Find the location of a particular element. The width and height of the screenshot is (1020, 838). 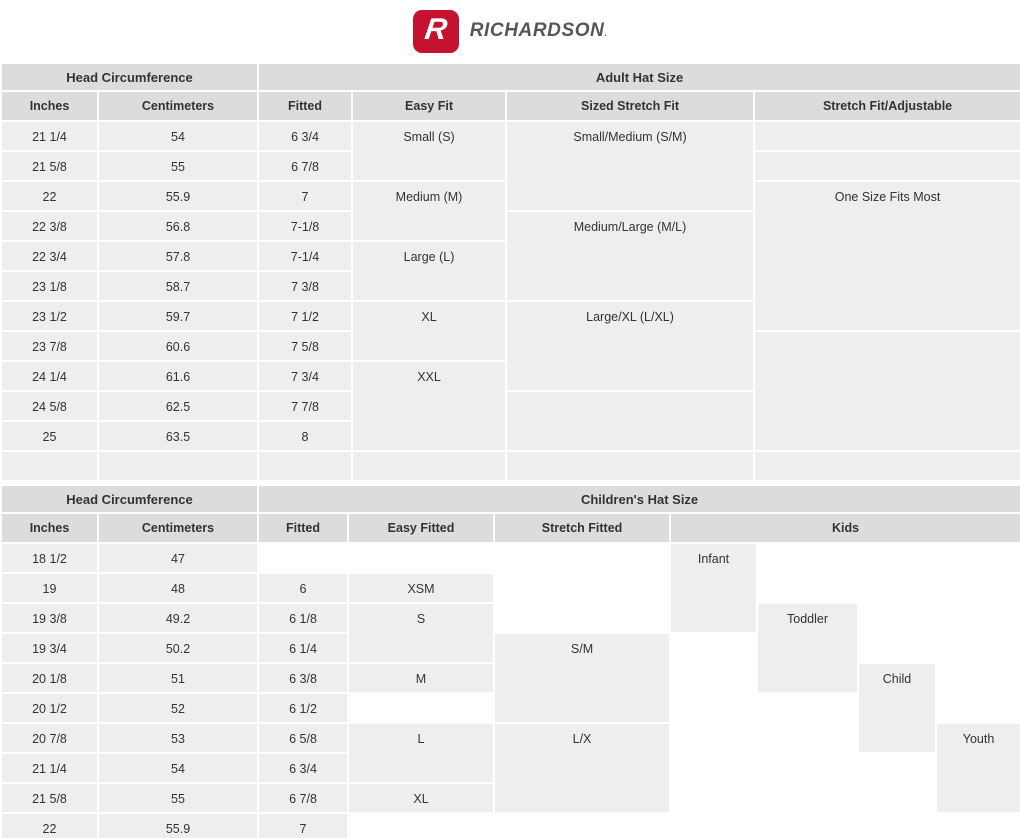

table-cell: M is located at coordinates (421, 678).